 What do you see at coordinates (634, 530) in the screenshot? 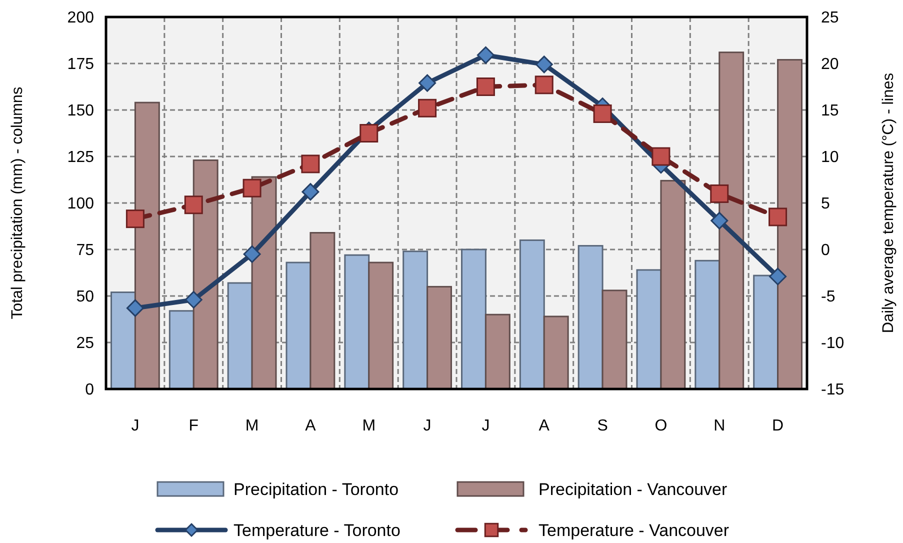
I see `legend-label: Temperature - Vancouver` at bounding box center [634, 530].